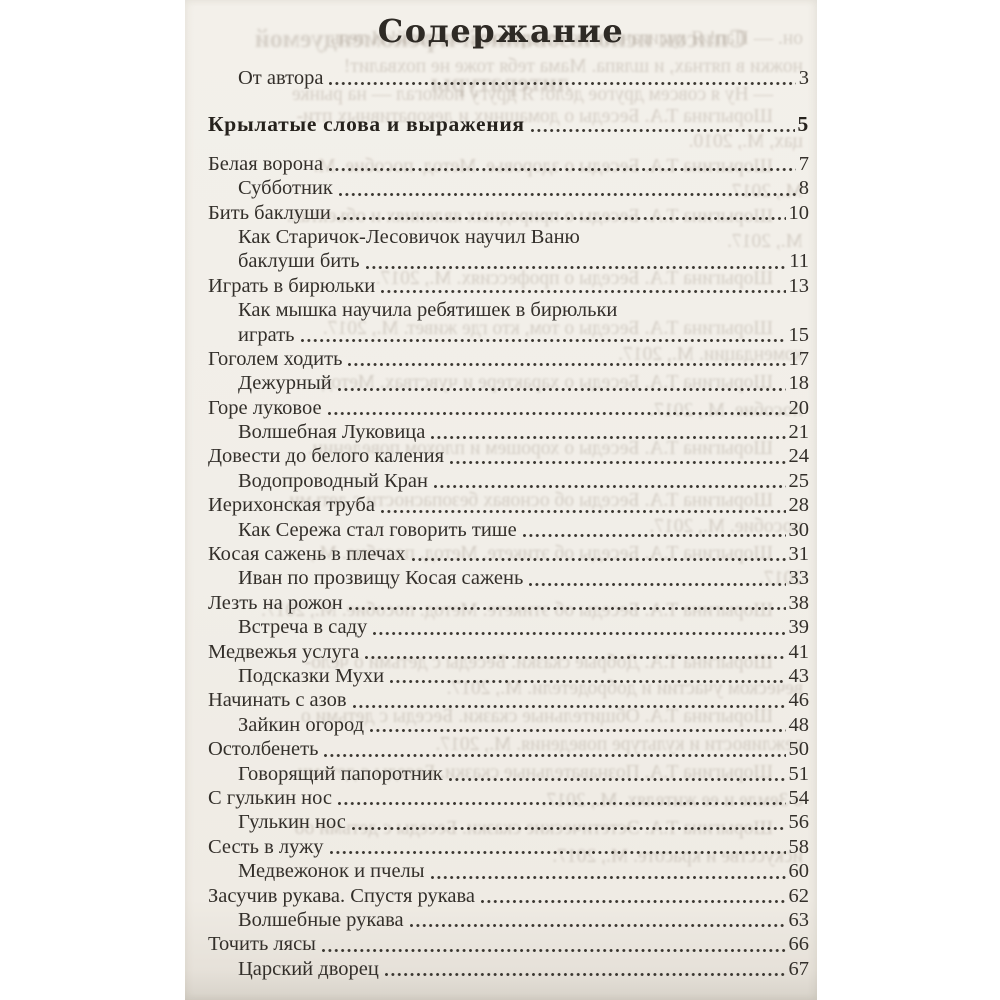 Image resolution: width=1000 pixels, height=1000 pixels. Describe the element at coordinates (508, 847) in the screenshot. I see `toc-row: Сесть в лужу 58` at that location.